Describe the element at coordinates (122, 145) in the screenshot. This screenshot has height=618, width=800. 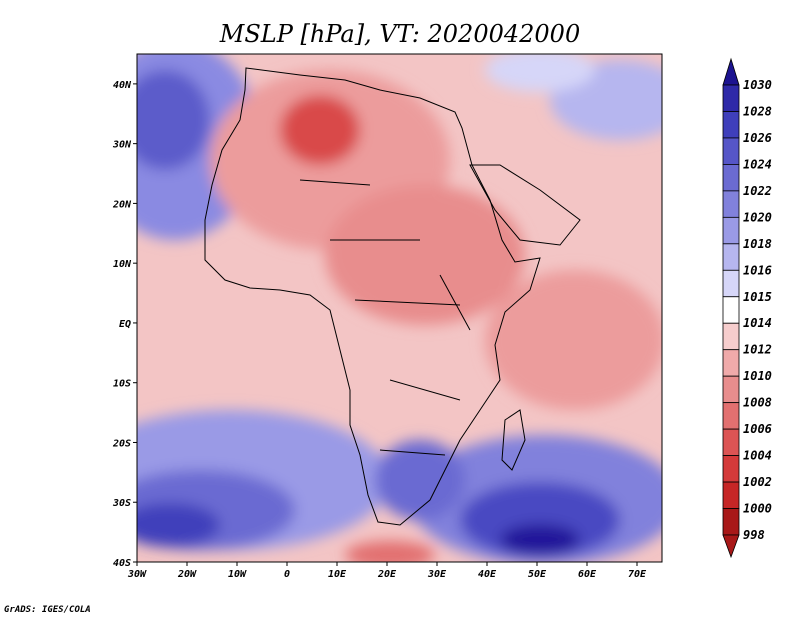
I see `lat-tick-label: 30N` at that location.